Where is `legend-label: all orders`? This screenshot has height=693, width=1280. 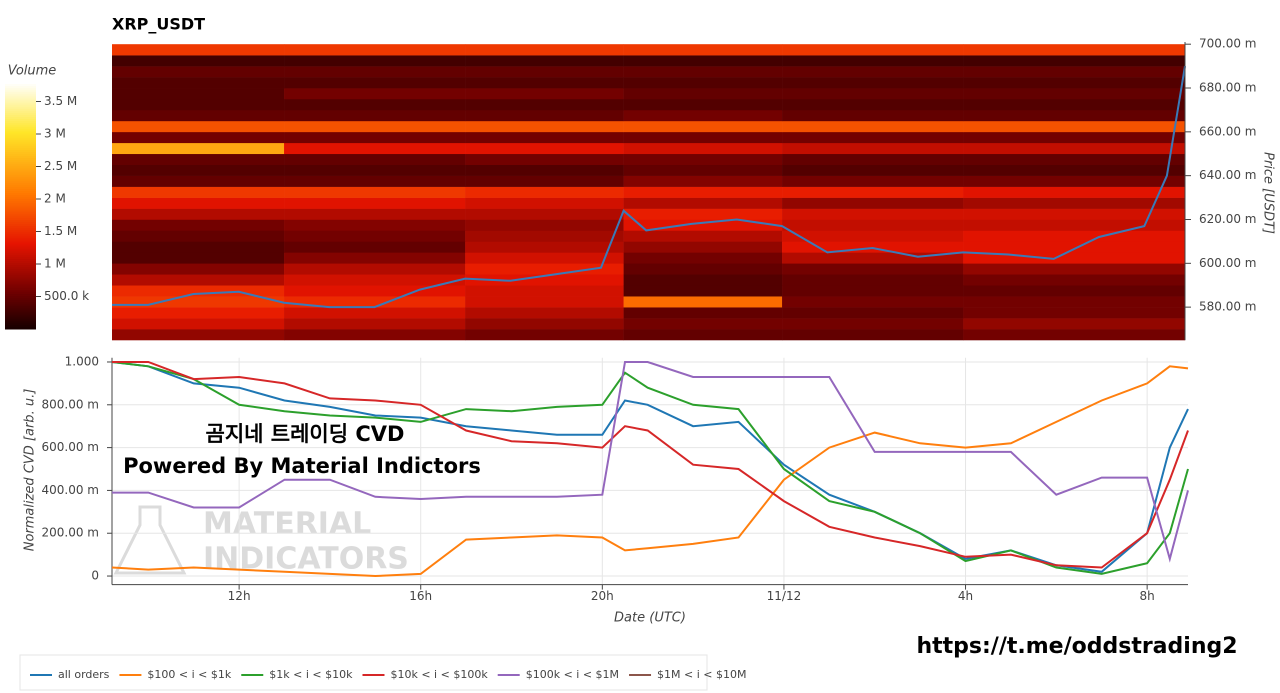 legend-label: all orders is located at coordinates (84, 674).